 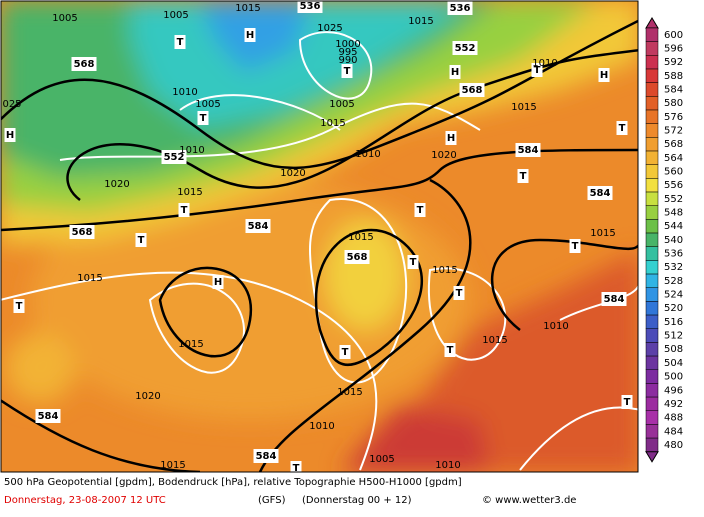 I want to click on map-label: 584, so click(x=614, y=299).